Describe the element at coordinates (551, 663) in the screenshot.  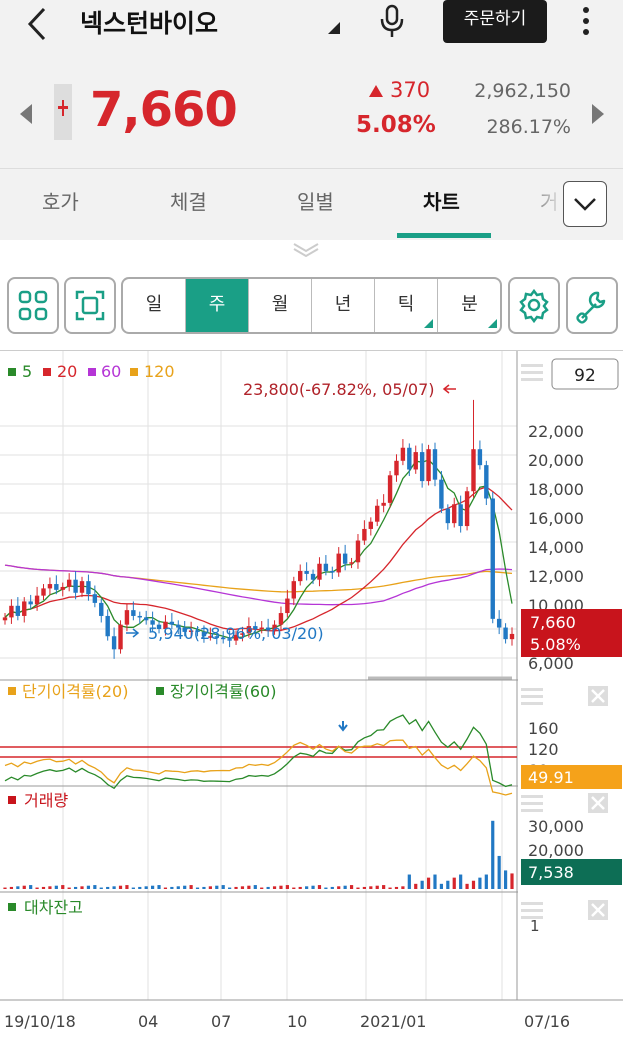
I see `price-axis-label: 6,000` at that location.